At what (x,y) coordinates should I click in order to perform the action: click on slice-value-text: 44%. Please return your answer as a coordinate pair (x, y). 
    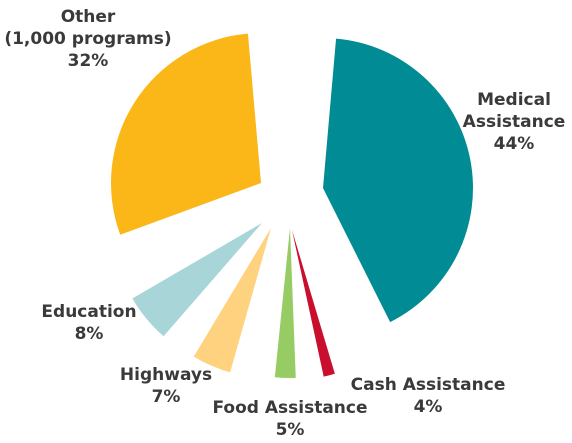
    Looking at the image, I should click on (514, 144).